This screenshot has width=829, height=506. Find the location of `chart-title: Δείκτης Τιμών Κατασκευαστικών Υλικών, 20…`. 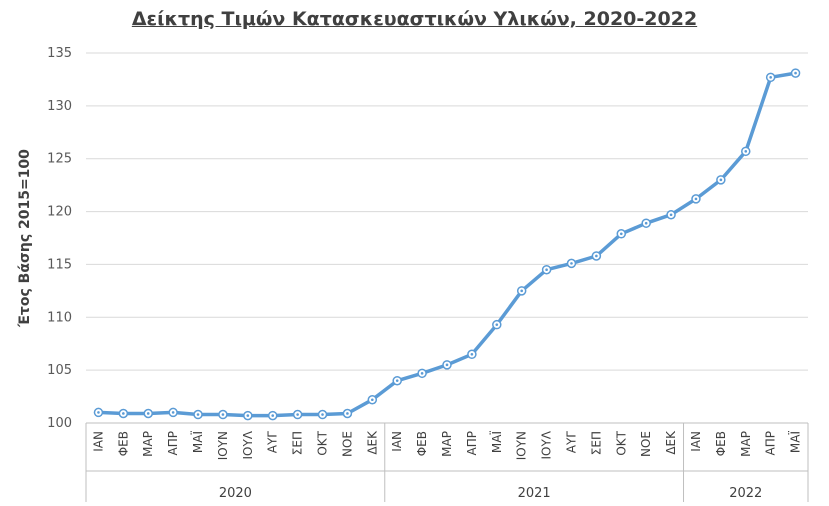

chart-title: Δείκτης Τιμών Κατασκευαστικών Υλικών, 20… is located at coordinates (414, 19).